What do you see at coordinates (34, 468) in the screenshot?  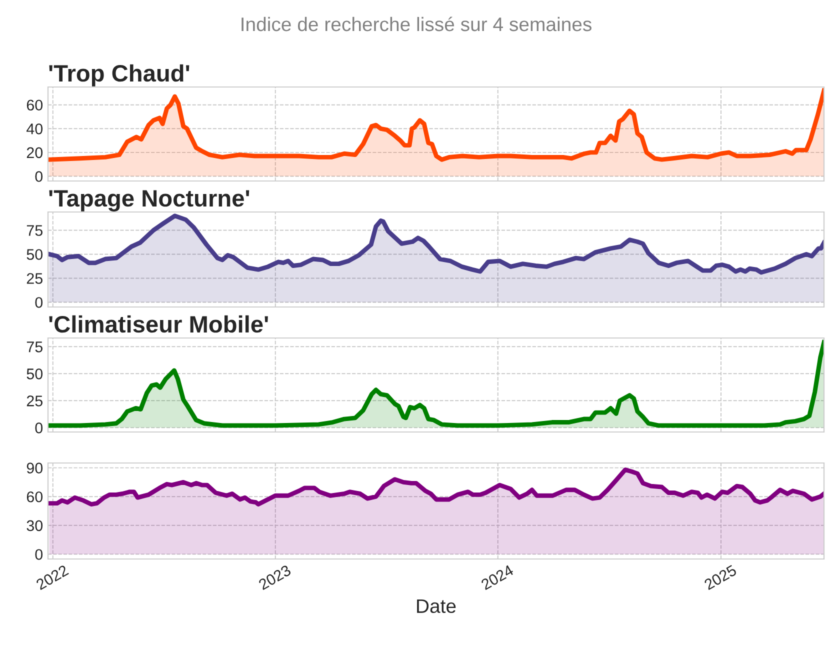 I see `y-tick-label: 90` at bounding box center [34, 468].